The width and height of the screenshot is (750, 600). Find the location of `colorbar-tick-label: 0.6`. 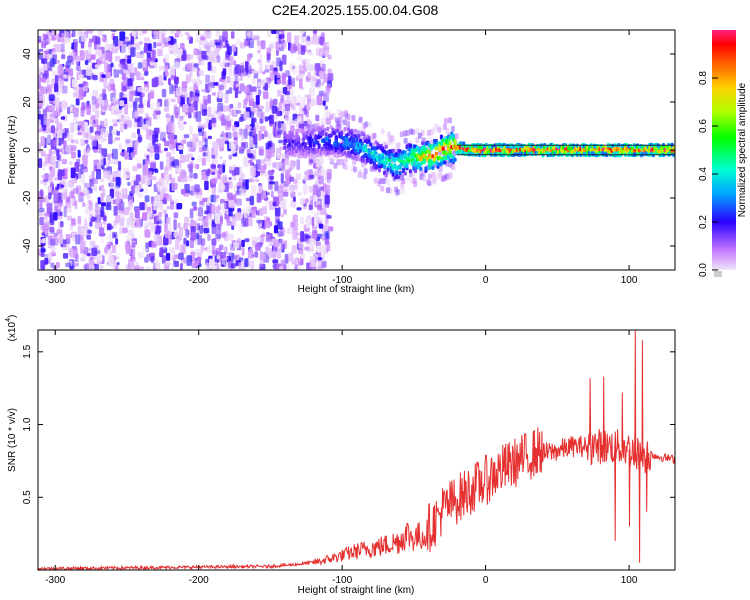

colorbar-tick-label: 0.6 is located at coordinates (703, 126).